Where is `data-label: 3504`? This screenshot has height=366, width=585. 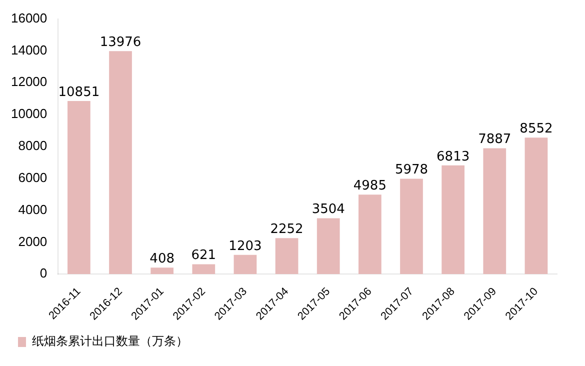
data-label: 3504 is located at coordinates (328, 210).